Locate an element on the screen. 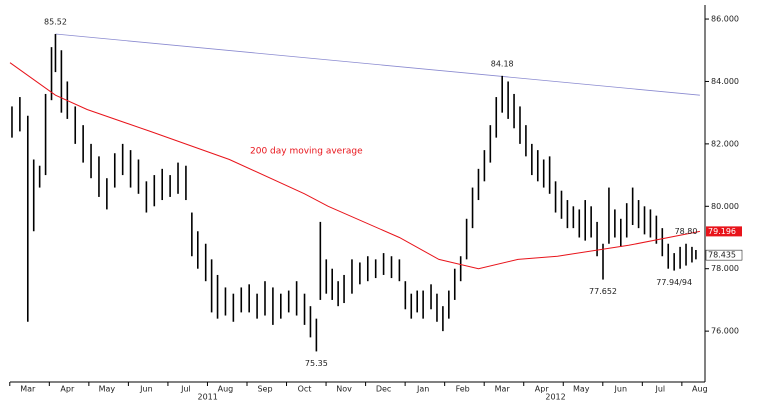  ma-last-value: 79.196 is located at coordinates (722, 231).